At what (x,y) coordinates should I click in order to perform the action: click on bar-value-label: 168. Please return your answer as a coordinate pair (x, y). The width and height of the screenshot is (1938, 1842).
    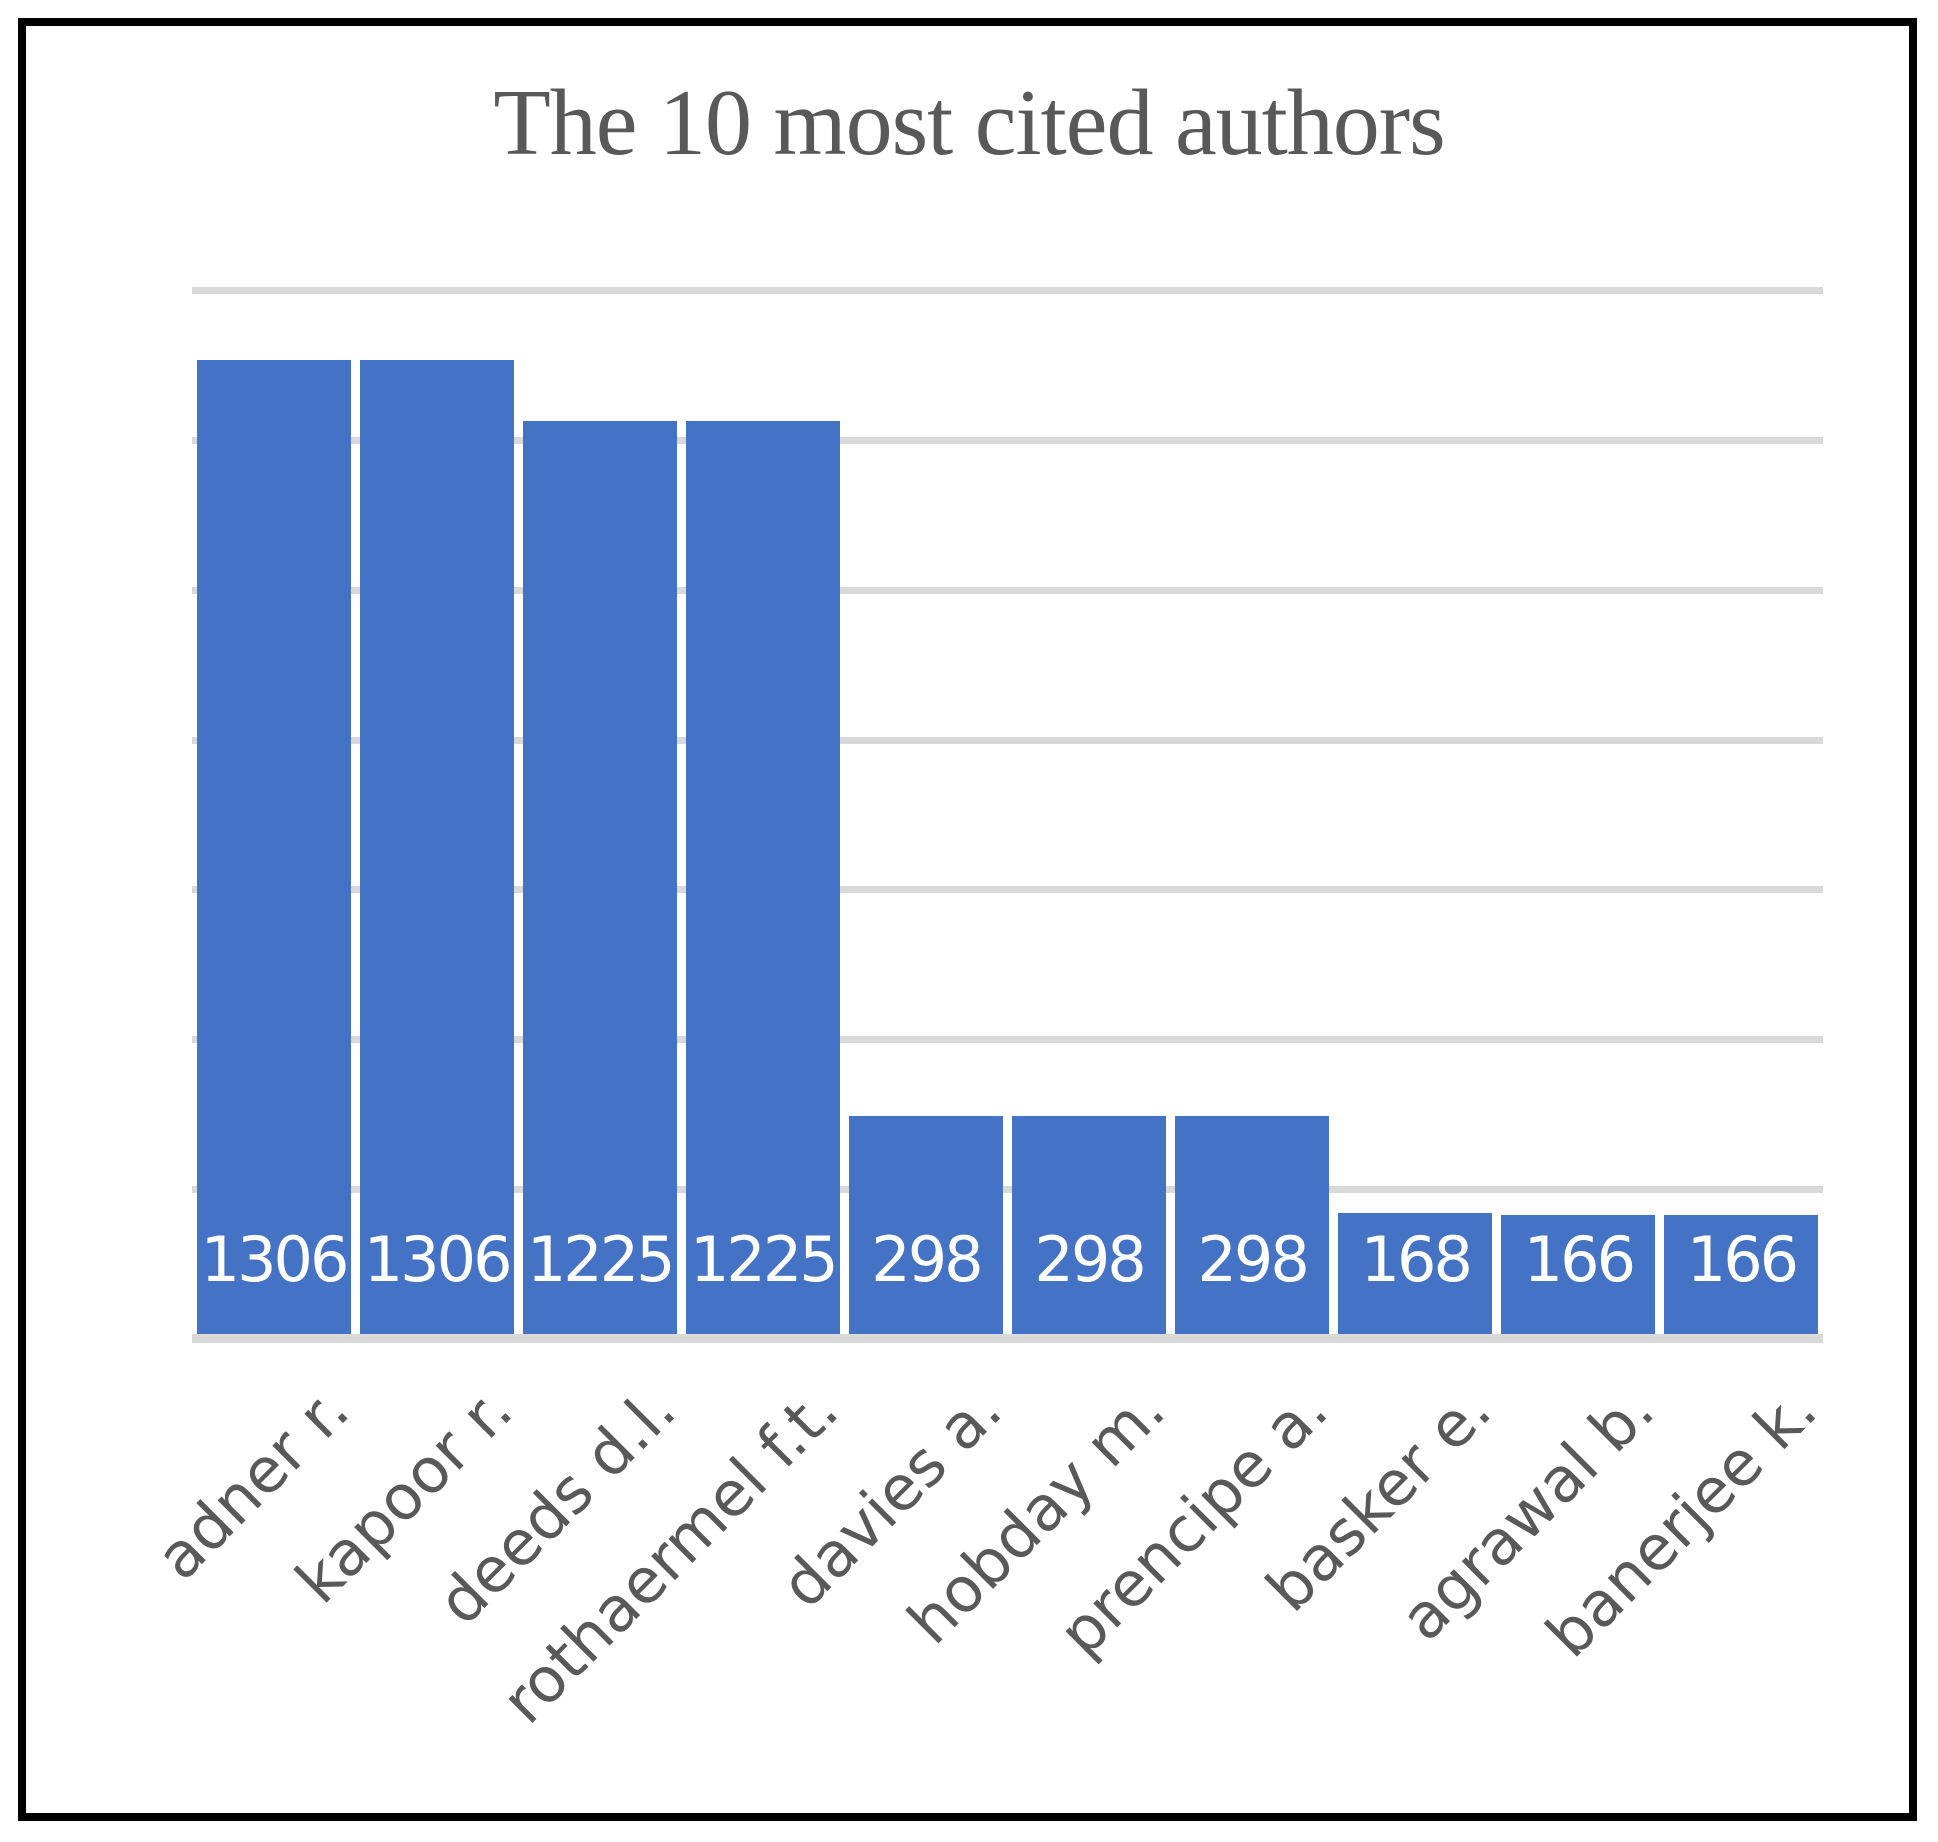
    Looking at the image, I should click on (1416, 1259).